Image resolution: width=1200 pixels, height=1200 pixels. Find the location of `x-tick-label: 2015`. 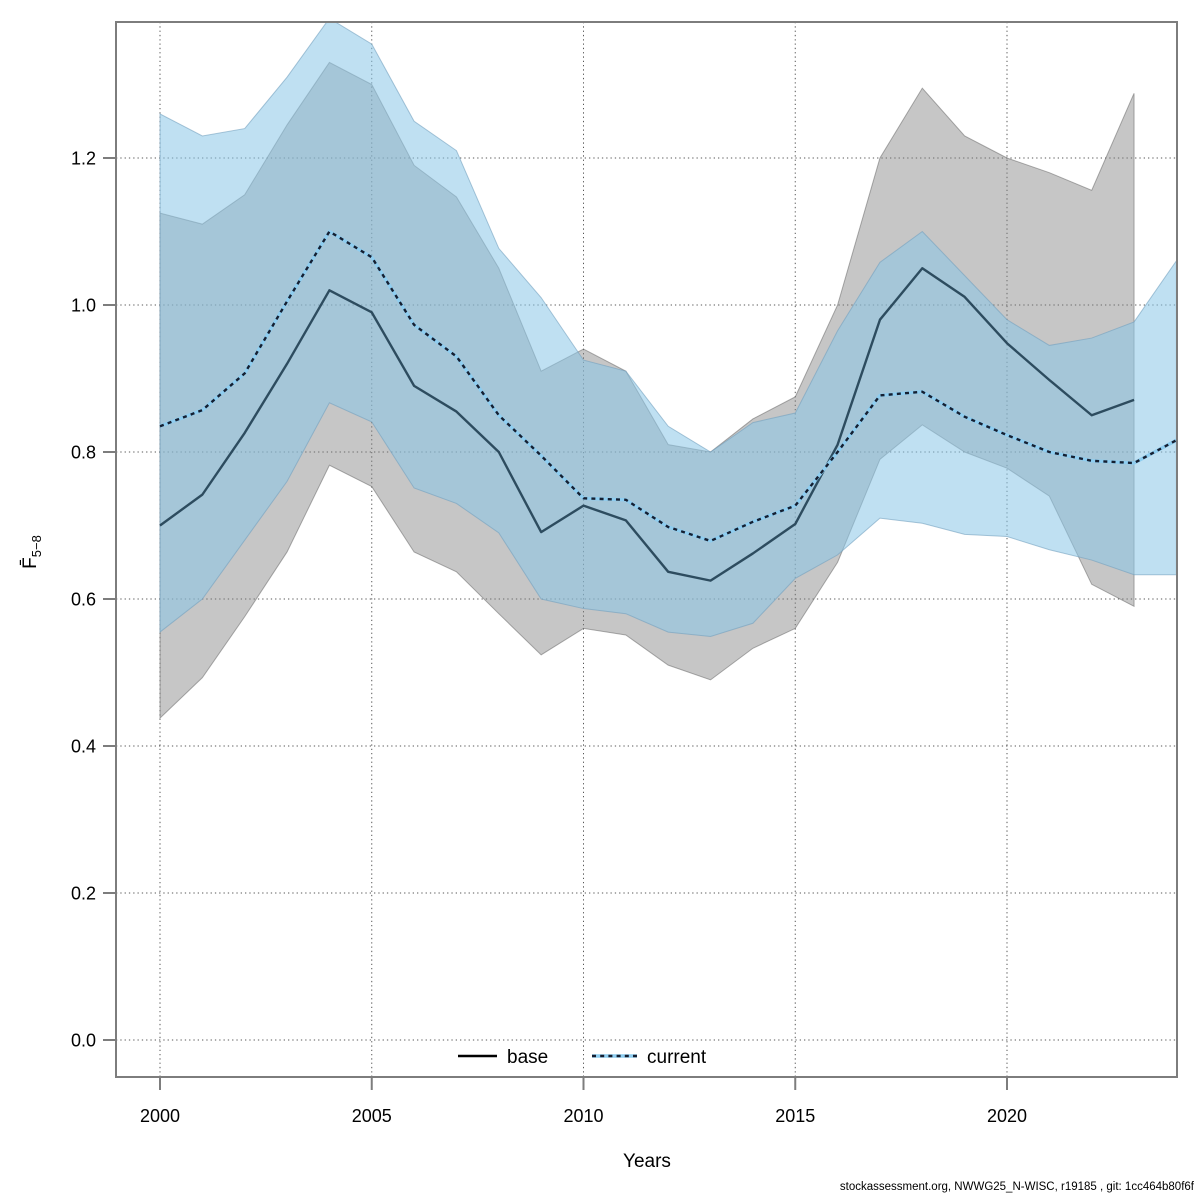

x-tick-label: 2015 is located at coordinates (795, 1116).